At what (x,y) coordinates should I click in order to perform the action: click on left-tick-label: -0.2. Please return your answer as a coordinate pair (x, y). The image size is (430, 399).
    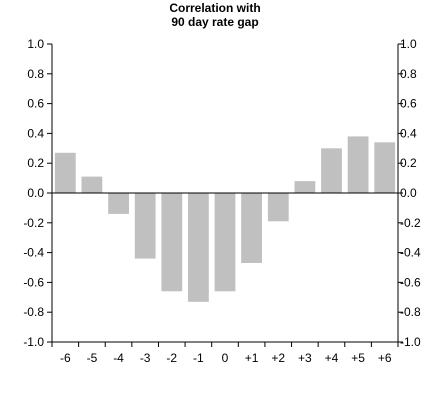
    Looking at the image, I should click on (33, 223).